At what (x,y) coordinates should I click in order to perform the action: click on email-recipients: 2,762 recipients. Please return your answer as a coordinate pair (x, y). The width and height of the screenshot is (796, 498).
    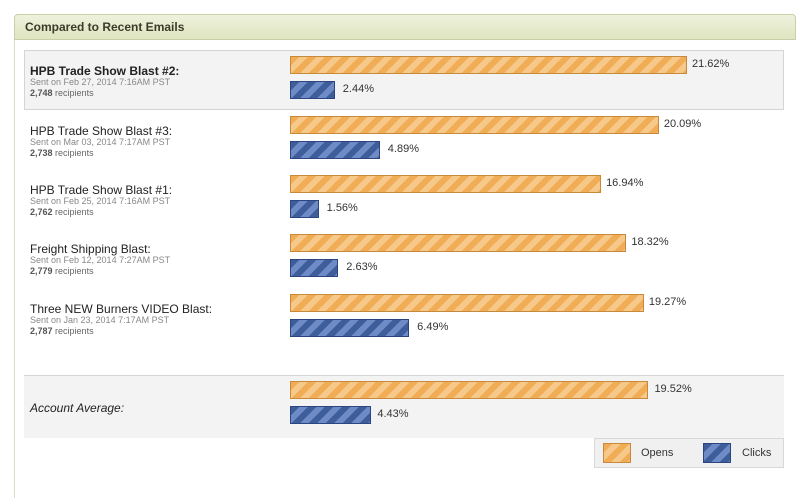
    Looking at the image, I should click on (62, 212).